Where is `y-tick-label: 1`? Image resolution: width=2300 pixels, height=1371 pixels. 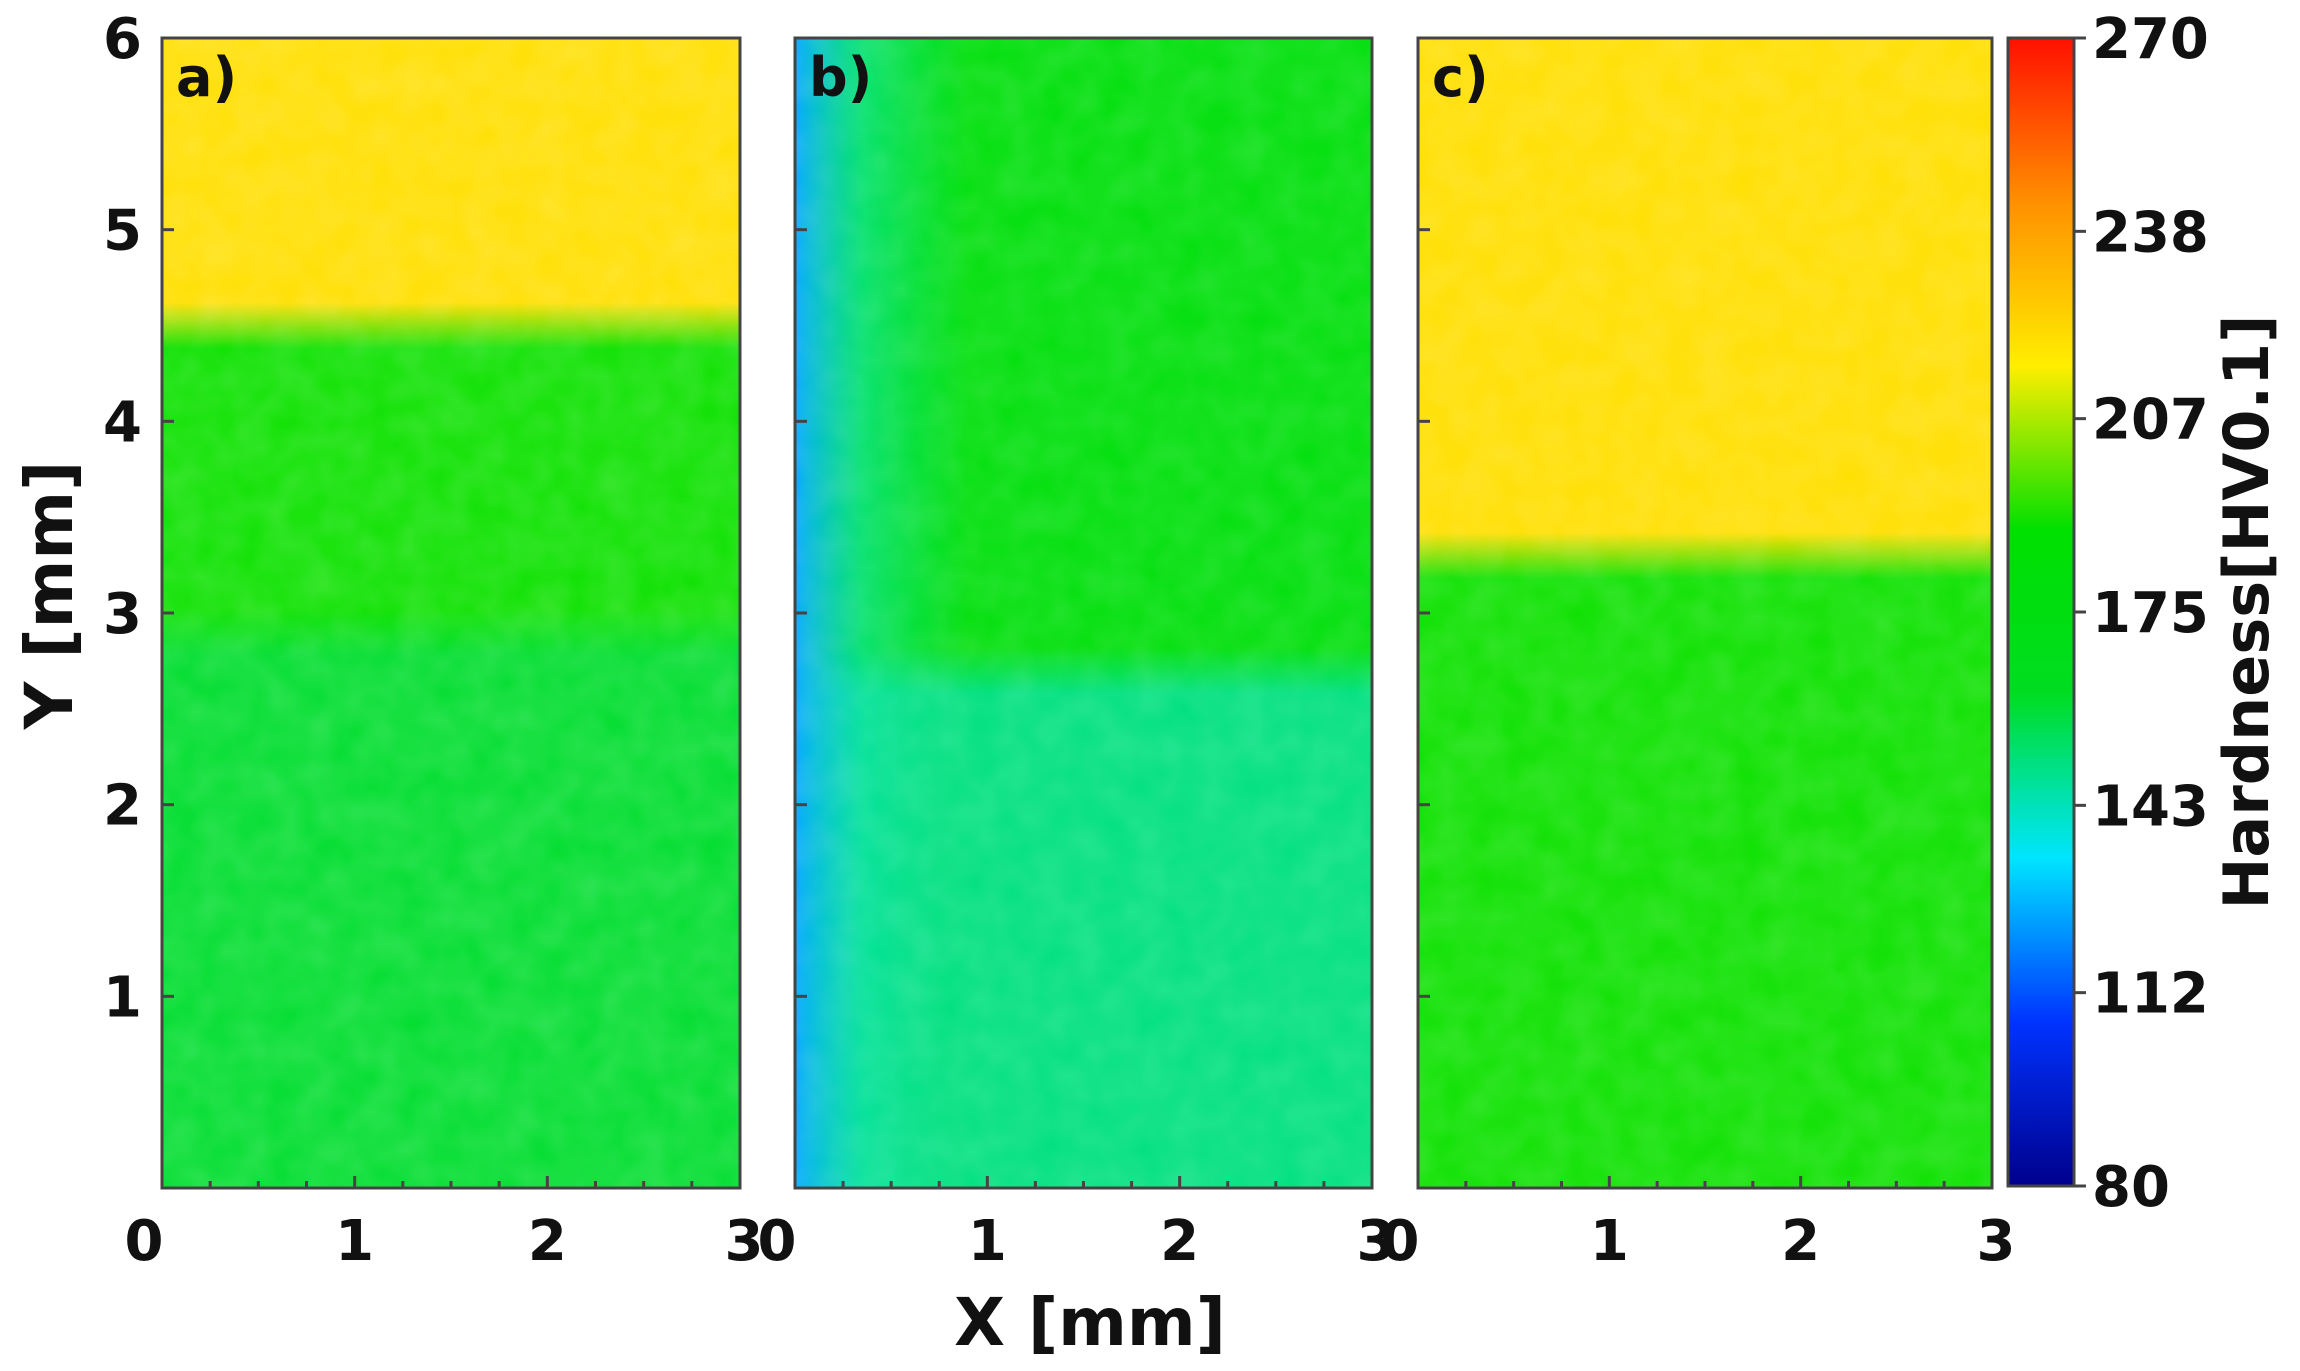 y-tick-label: 1 is located at coordinates (122, 997).